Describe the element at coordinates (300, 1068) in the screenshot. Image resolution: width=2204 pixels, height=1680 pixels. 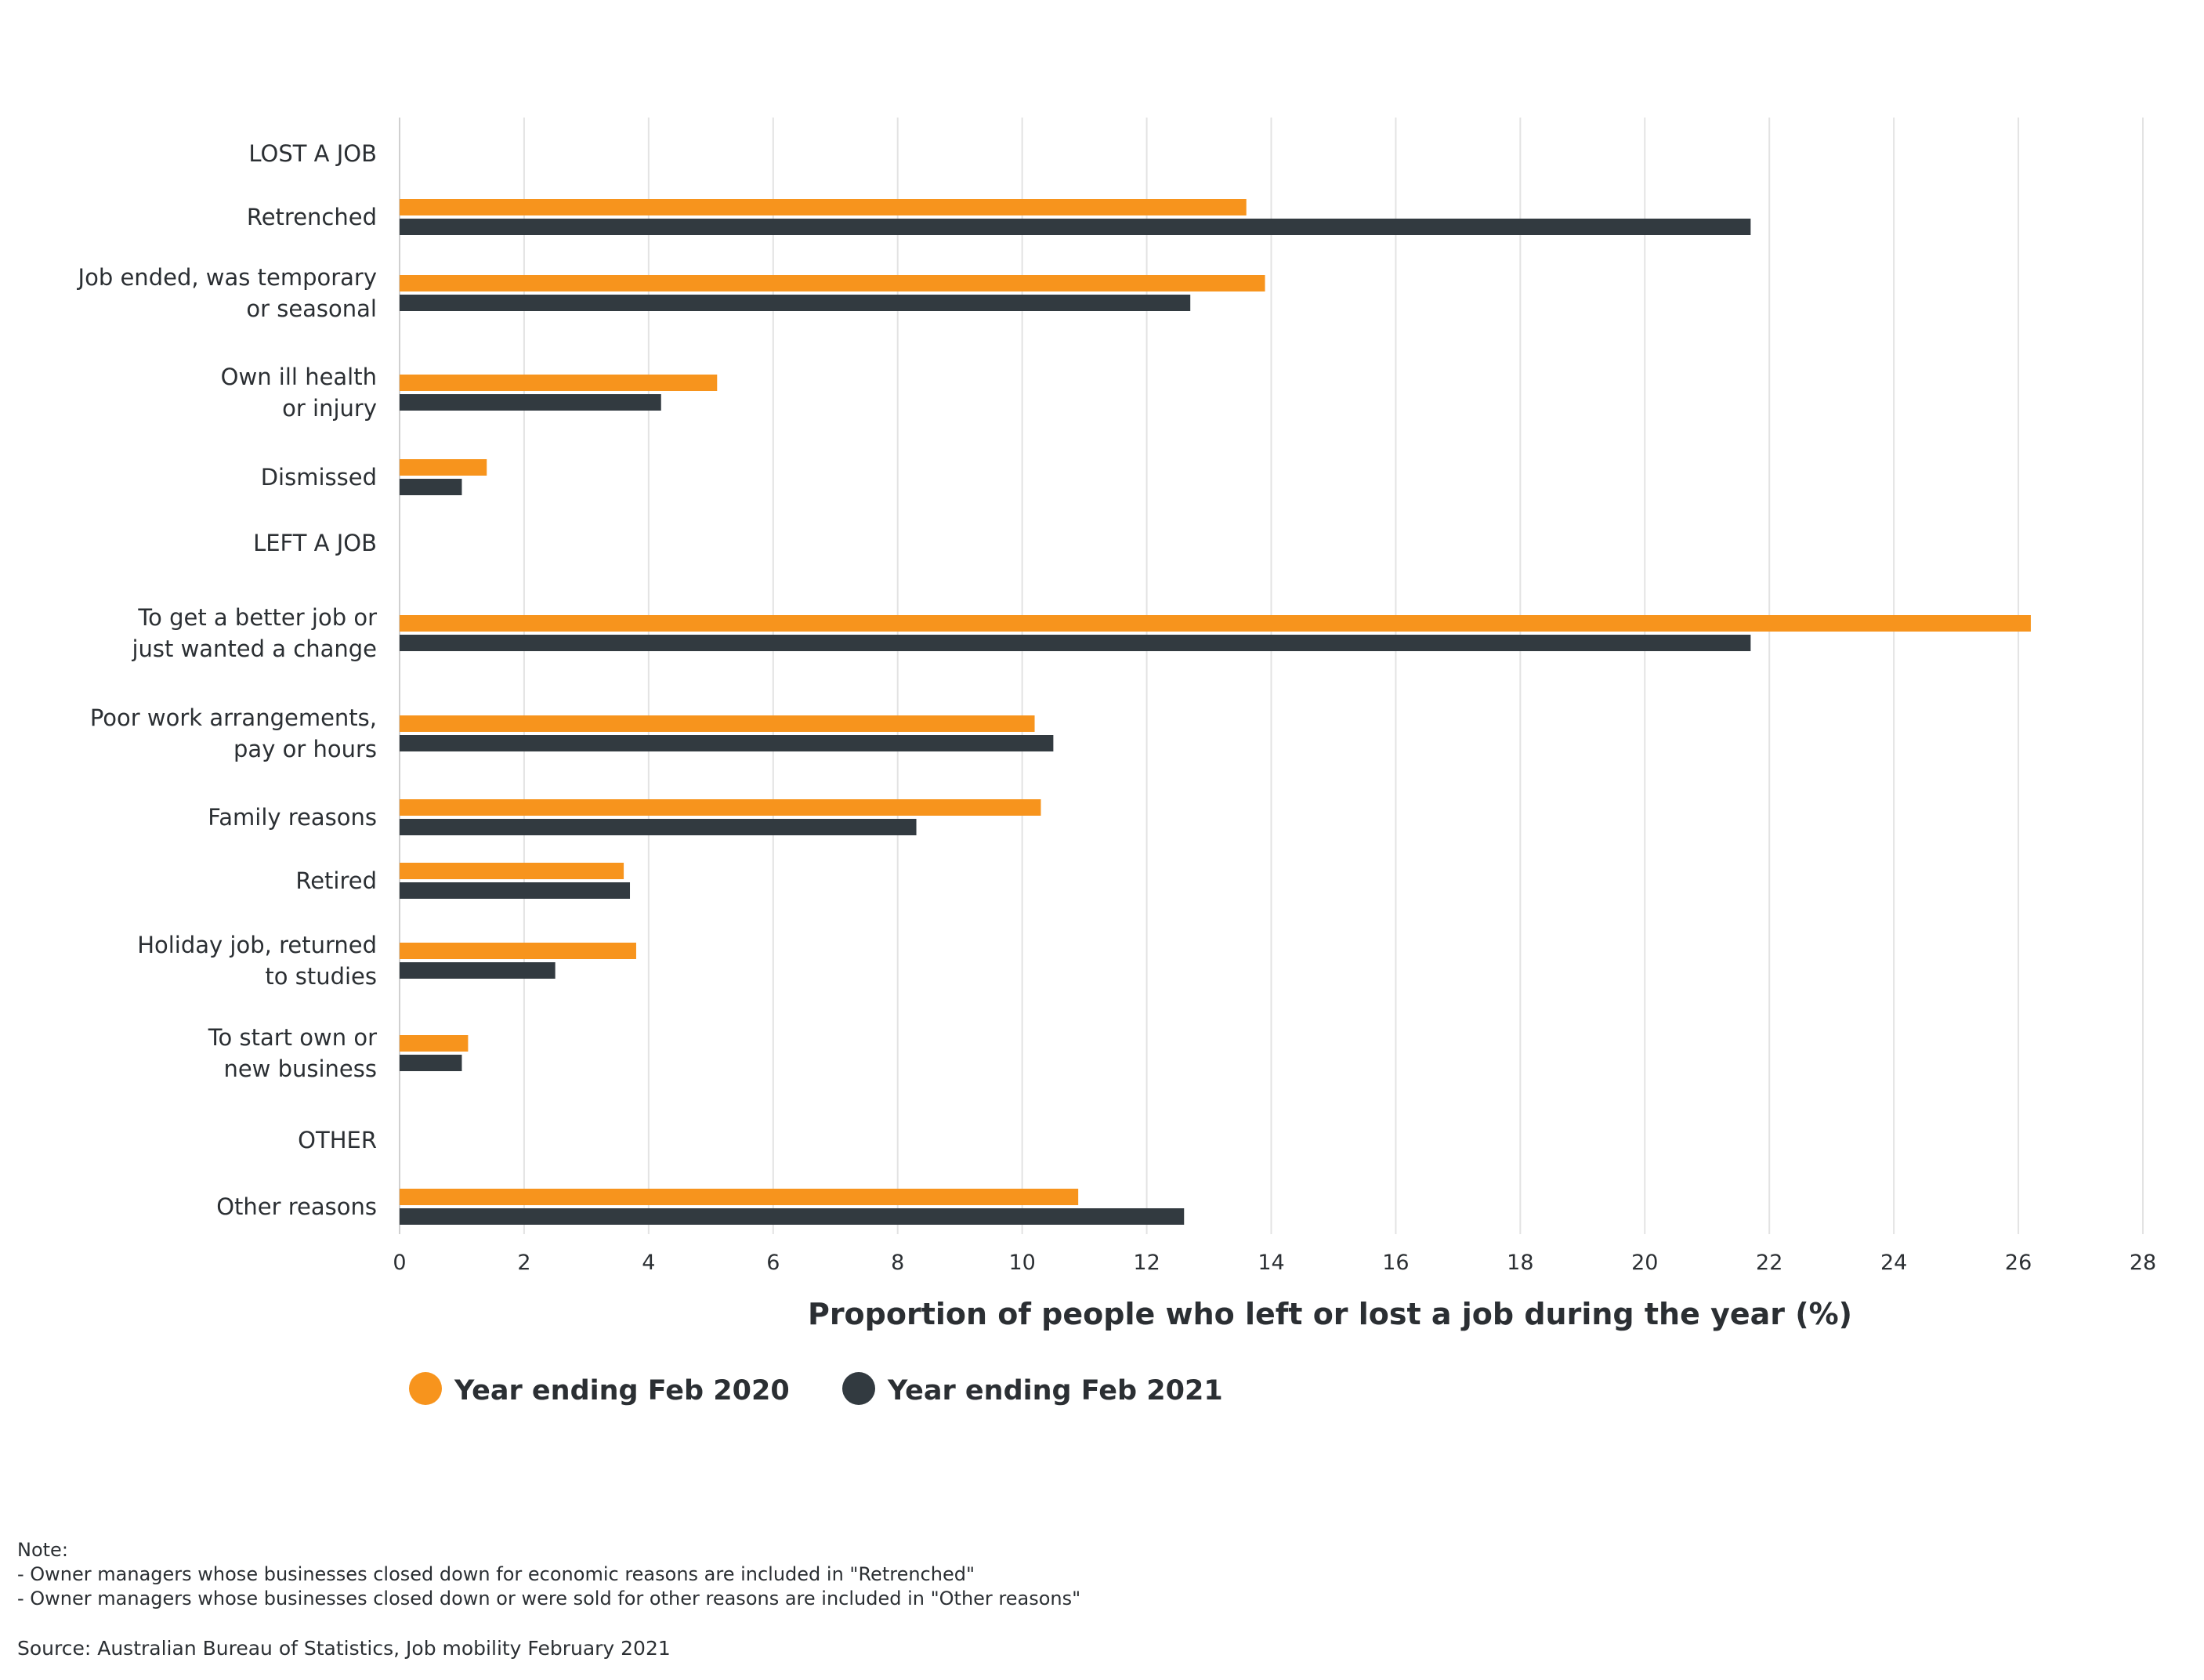
I see `category-label-line: new business` at that location.